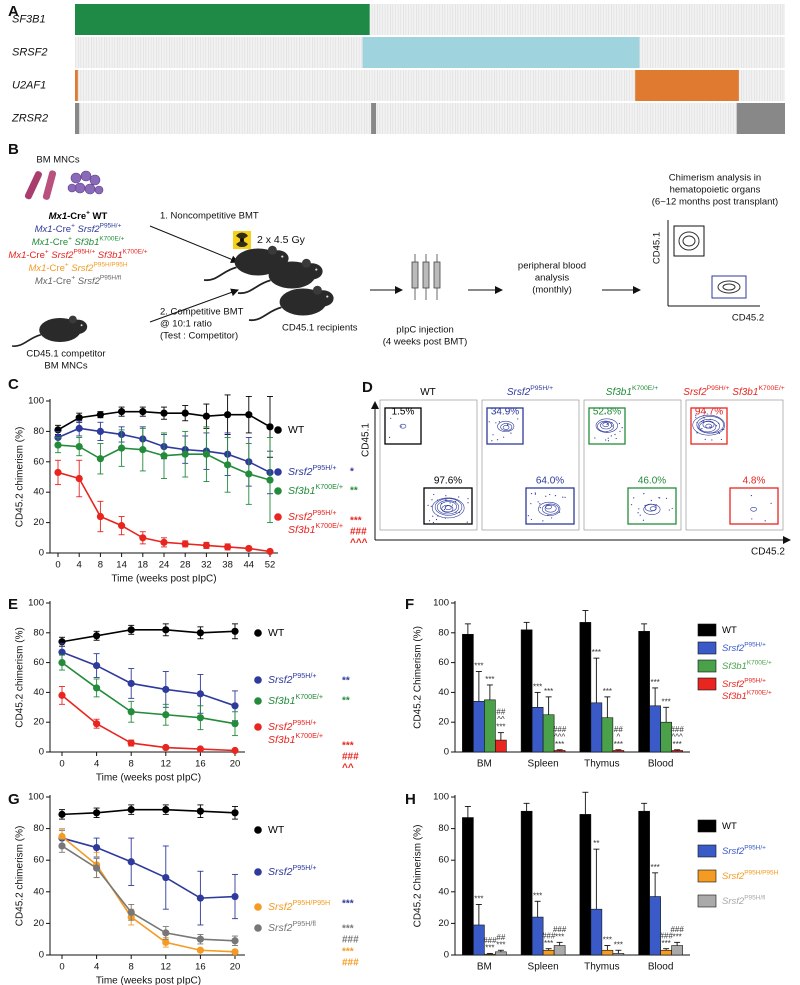 This screenshot has width=800, height=985. I want to click on x-axis-label: Time (weeks post pIpC), so click(148, 980).